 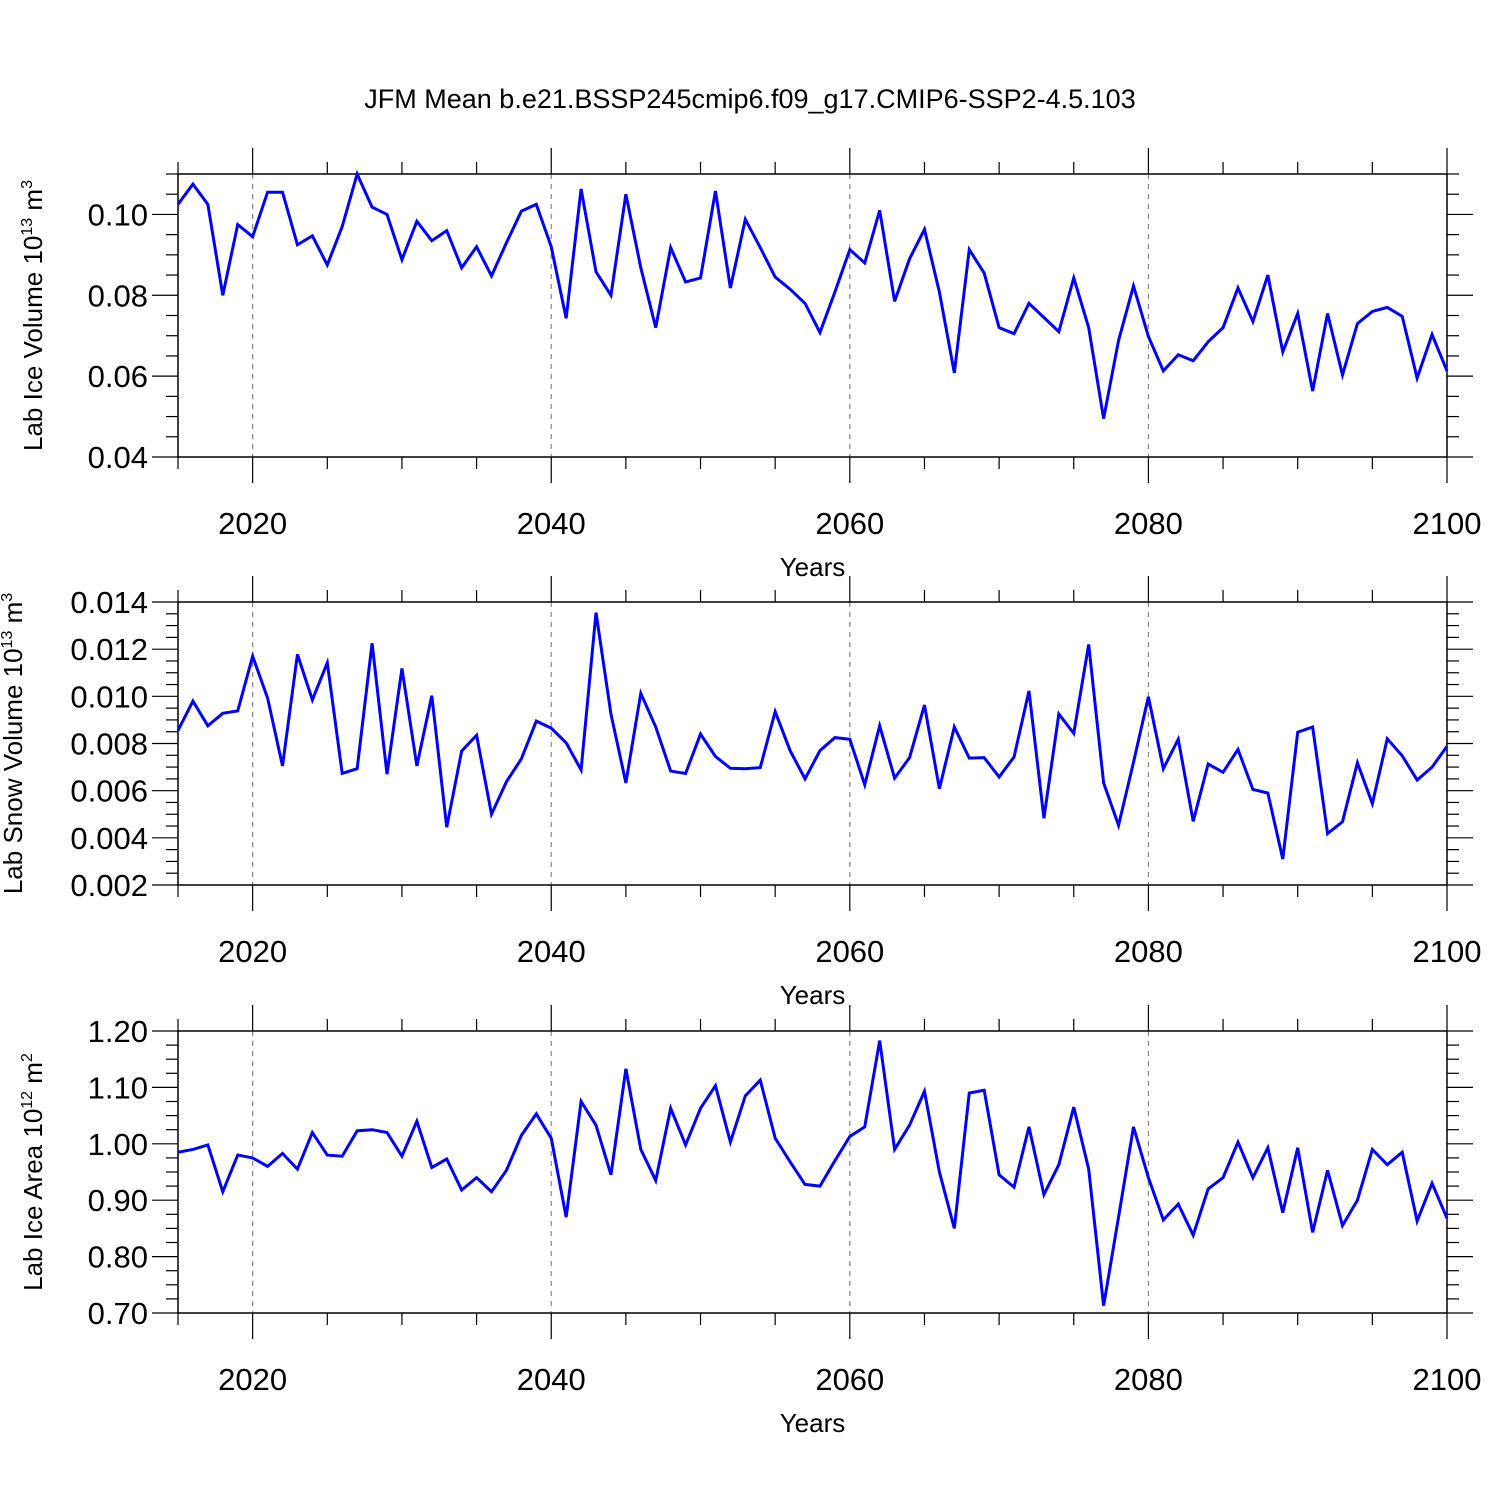 I want to click on y-tick-label: 0.012, so click(x=109, y=649).